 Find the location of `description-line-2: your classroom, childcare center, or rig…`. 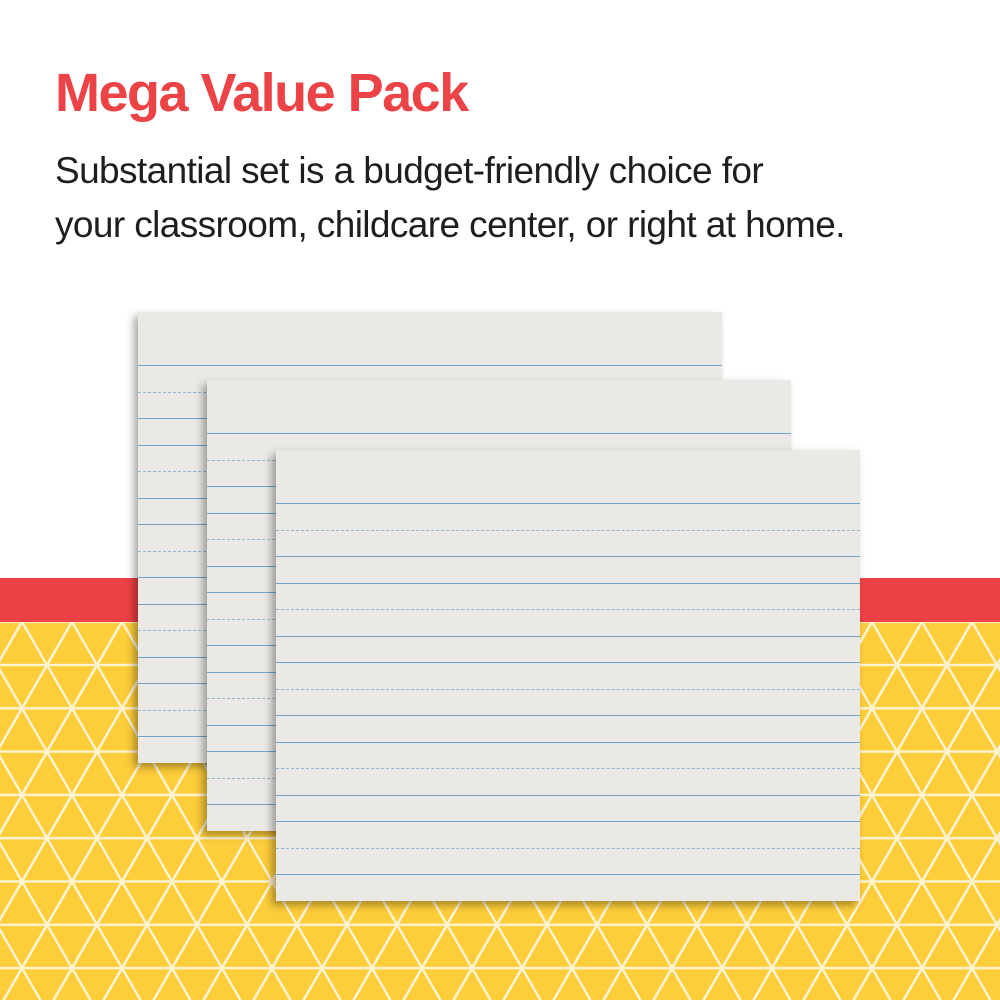

description-line-2: your classroom, childcare center, or rig… is located at coordinates (450, 224).